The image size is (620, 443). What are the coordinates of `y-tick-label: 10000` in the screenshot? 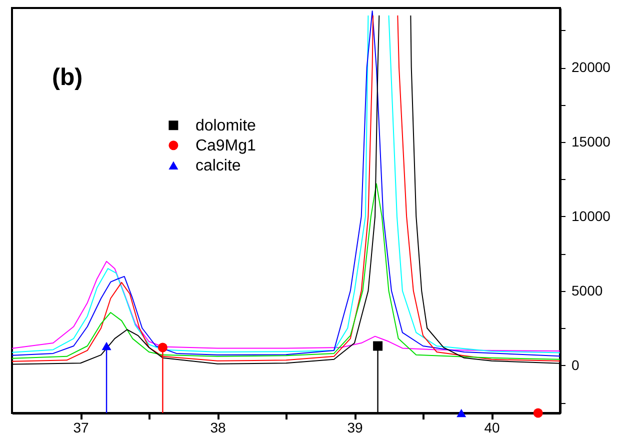 It's located at (591, 216).